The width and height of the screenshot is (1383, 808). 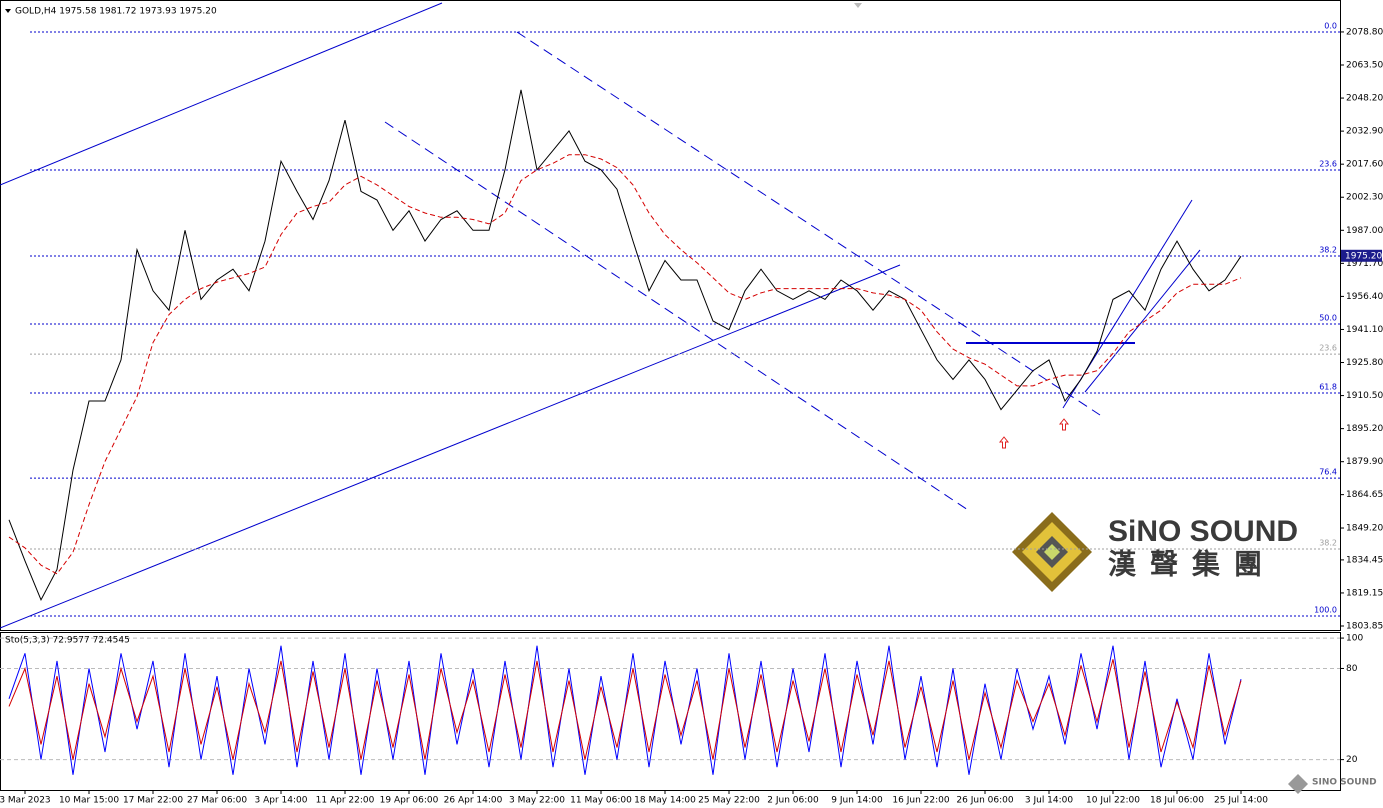 I want to click on y-tick-label: 1910.50, so click(x=1364, y=396).